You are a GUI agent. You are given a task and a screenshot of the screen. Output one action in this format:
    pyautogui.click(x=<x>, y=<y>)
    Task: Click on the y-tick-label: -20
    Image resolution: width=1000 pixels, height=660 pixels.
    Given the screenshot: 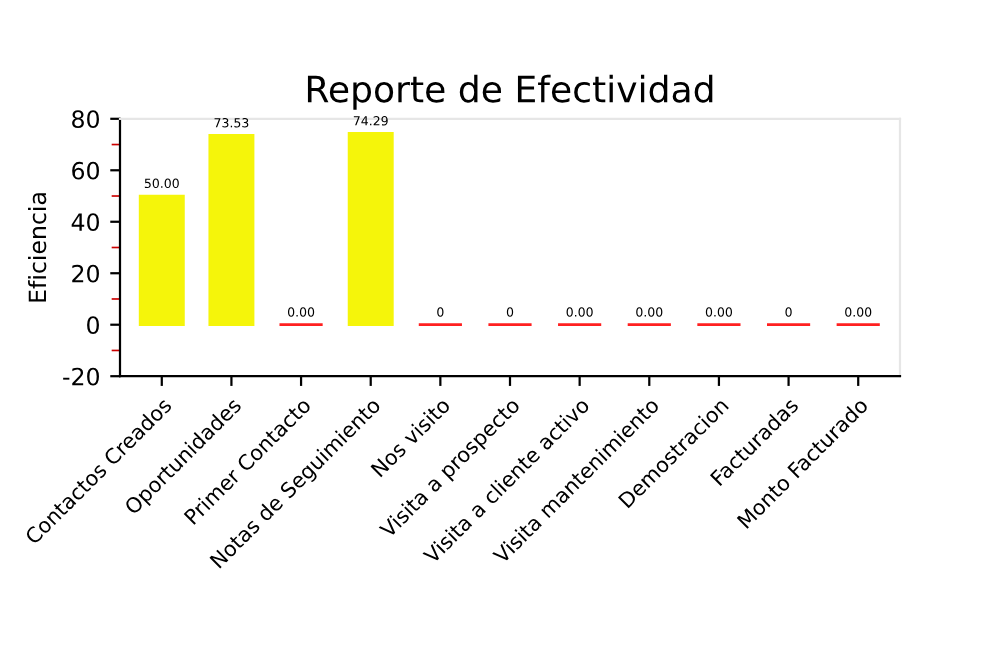 What is the action you would take?
    pyautogui.click(x=81, y=376)
    